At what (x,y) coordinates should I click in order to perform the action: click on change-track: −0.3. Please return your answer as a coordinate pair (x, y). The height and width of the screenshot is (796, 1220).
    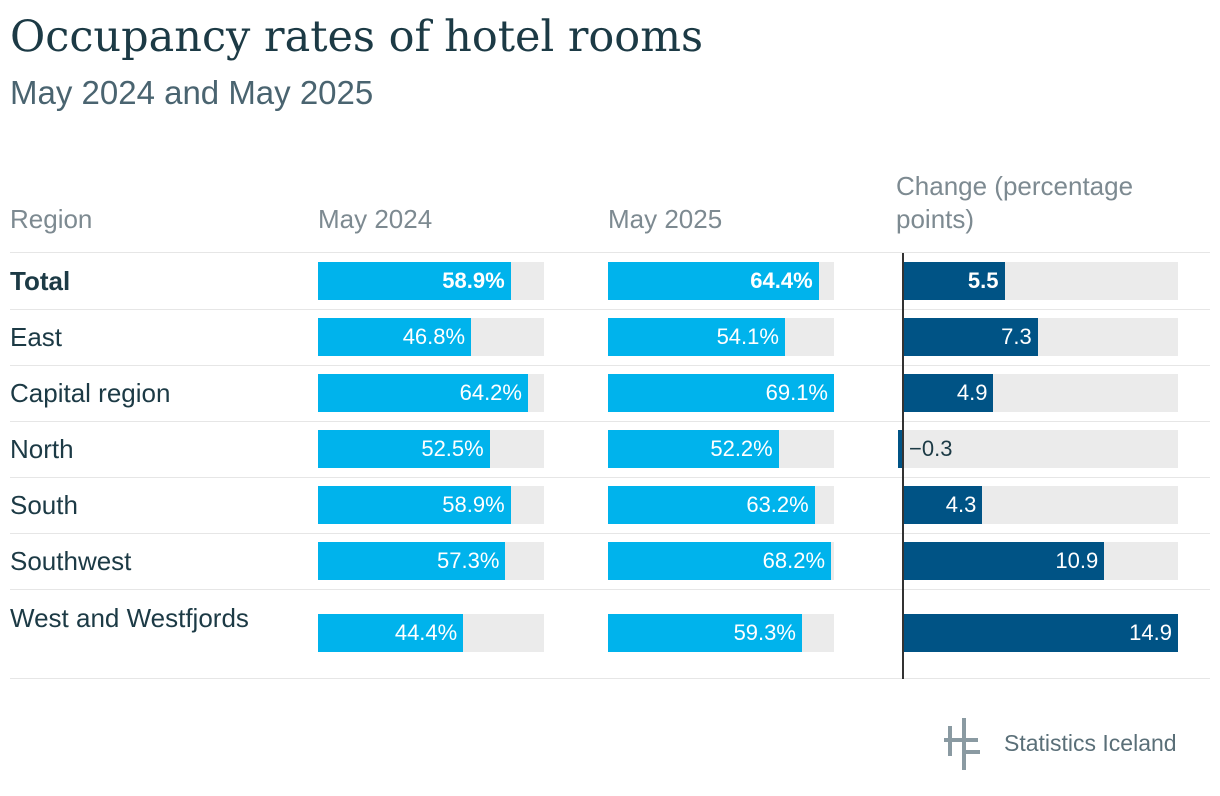
    Looking at the image, I should click on (1038, 449).